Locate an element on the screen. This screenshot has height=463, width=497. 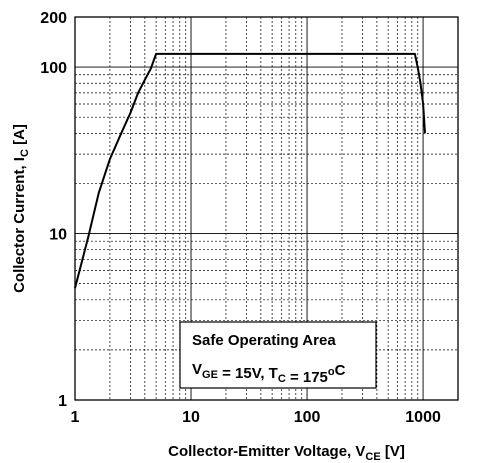
superscript: o is located at coordinates (331, 372).